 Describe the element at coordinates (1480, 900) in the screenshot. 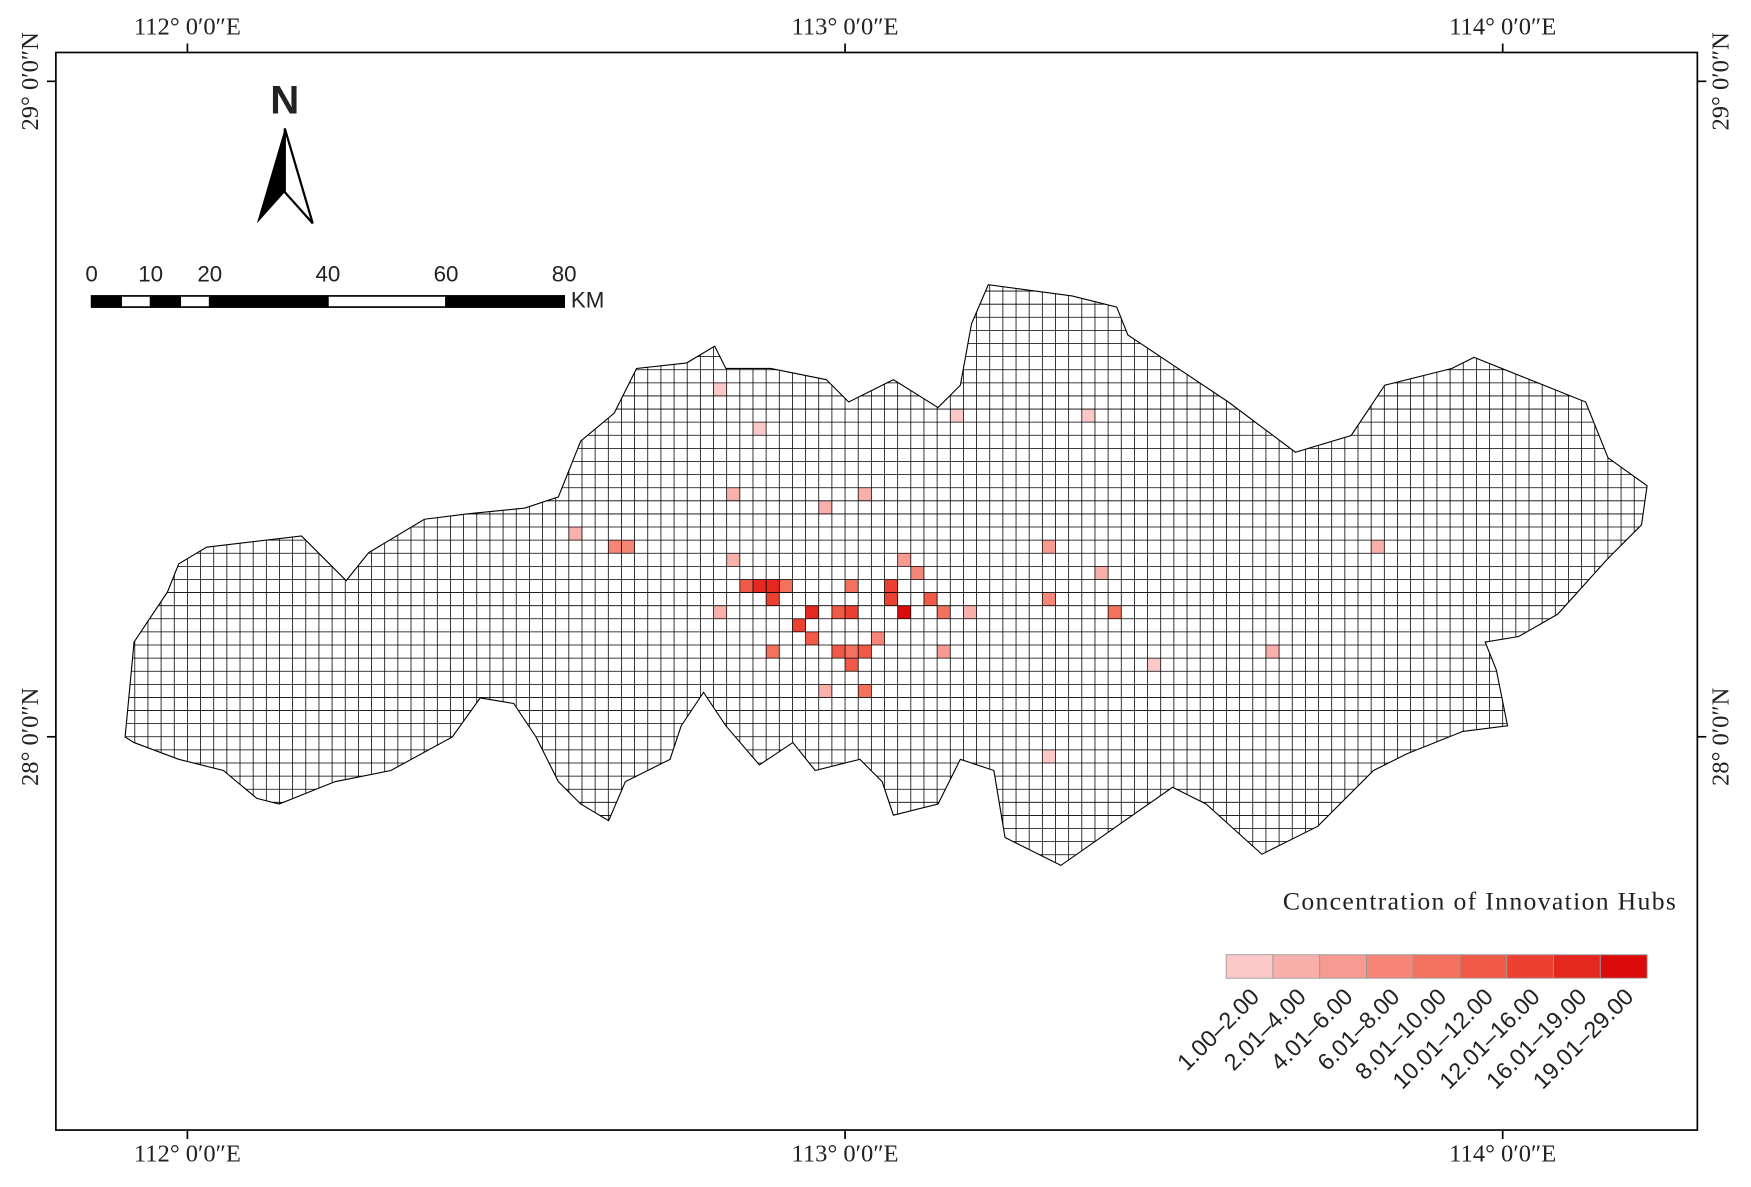

I see `legend-title: Concentration of Innovation Hubs` at that location.